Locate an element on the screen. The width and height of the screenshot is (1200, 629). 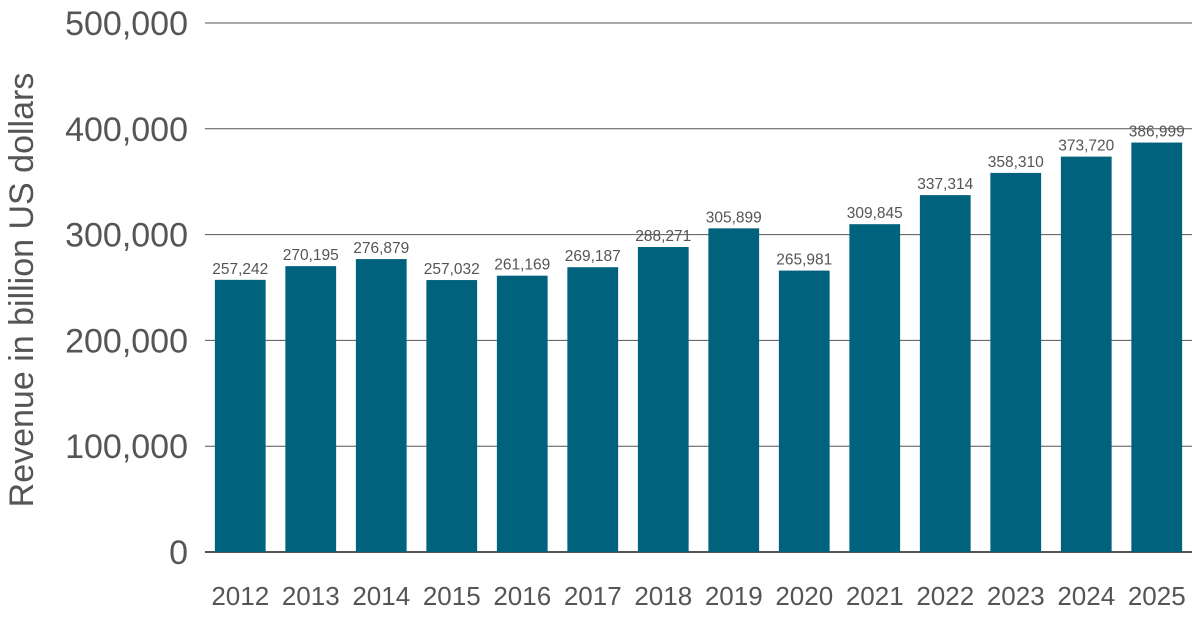
y-tick-label: 300,000 is located at coordinates (126, 236).